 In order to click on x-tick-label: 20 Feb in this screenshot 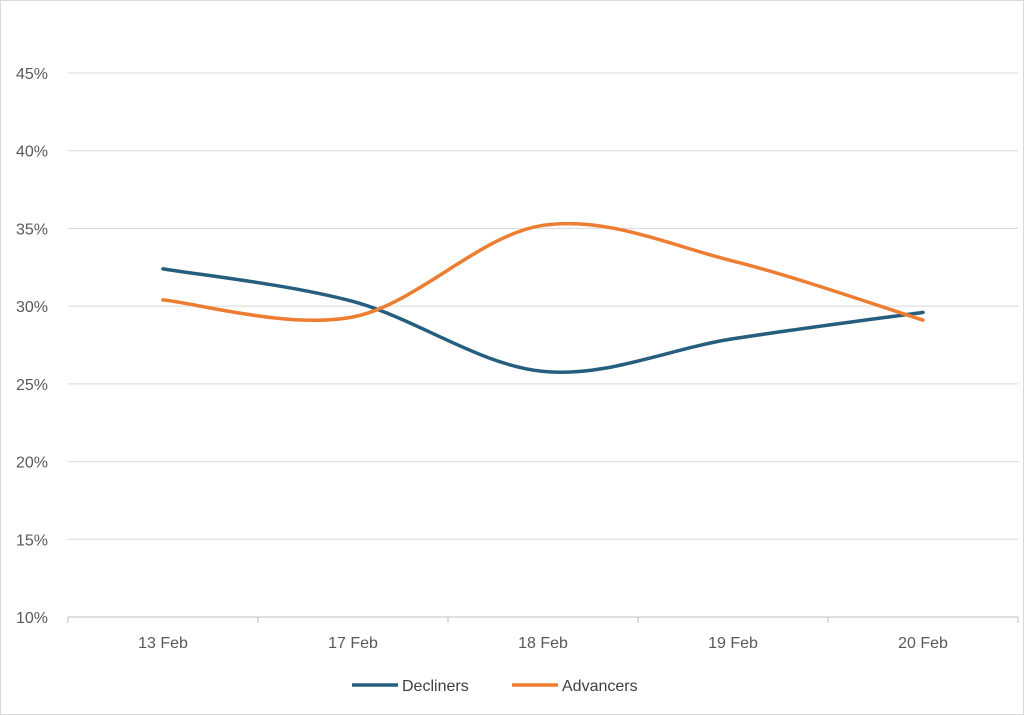, I will do `click(923, 643)`.